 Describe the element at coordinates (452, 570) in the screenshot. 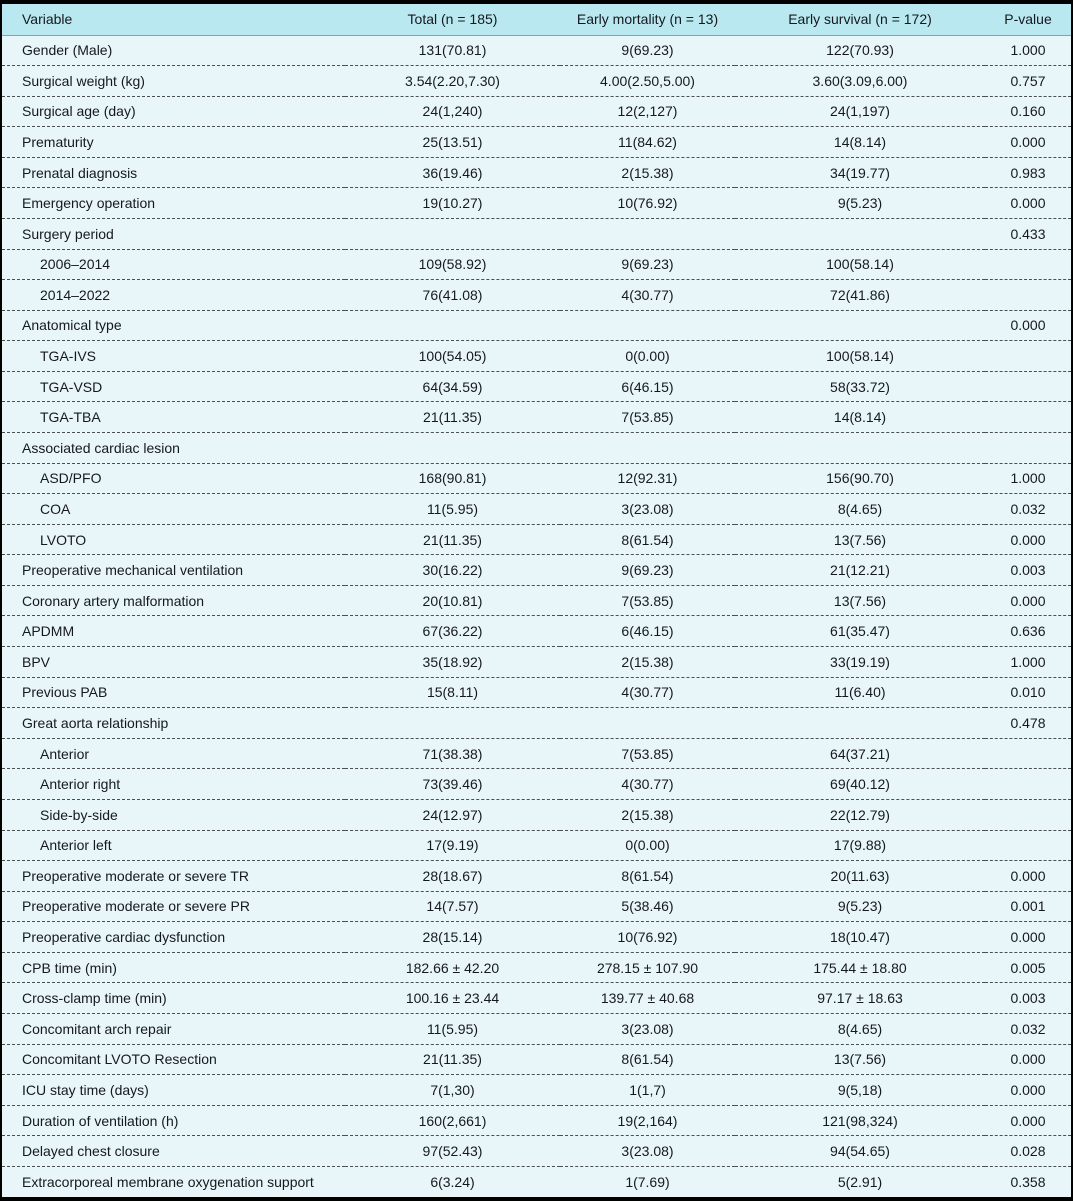

I see `total-cell: 30(16.22)` at that location.